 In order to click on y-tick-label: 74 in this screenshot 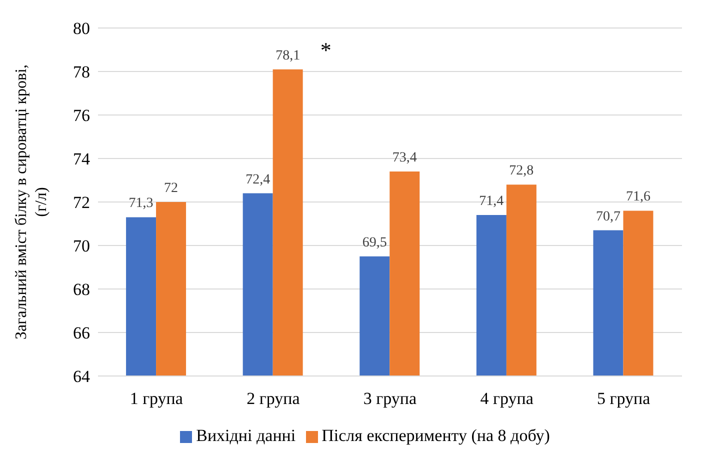, I will do `click(81, 159)`.